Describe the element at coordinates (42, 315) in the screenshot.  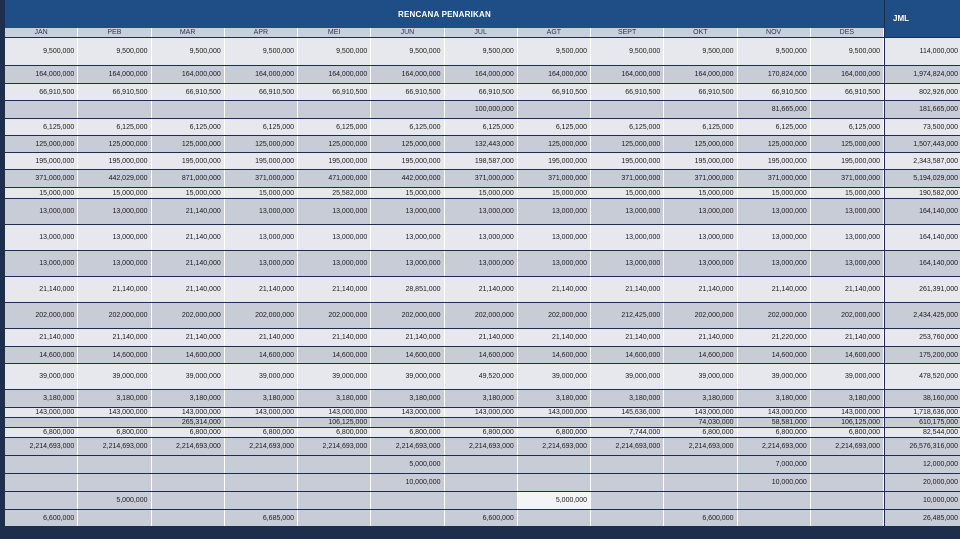
I see `cell-jan: 202,000,000` at that location.